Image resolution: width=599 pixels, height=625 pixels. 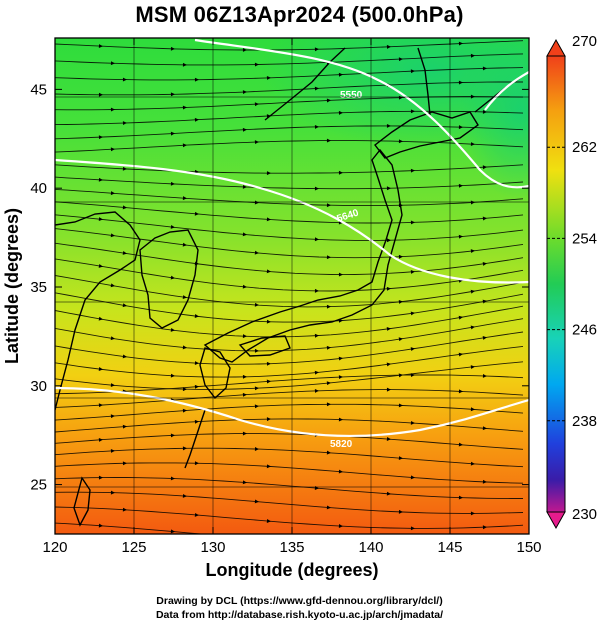 What do you see at coordinates (38, 89) in the screenshot?
I see `y-tick-label: 45` at bounding box center [38, 89].